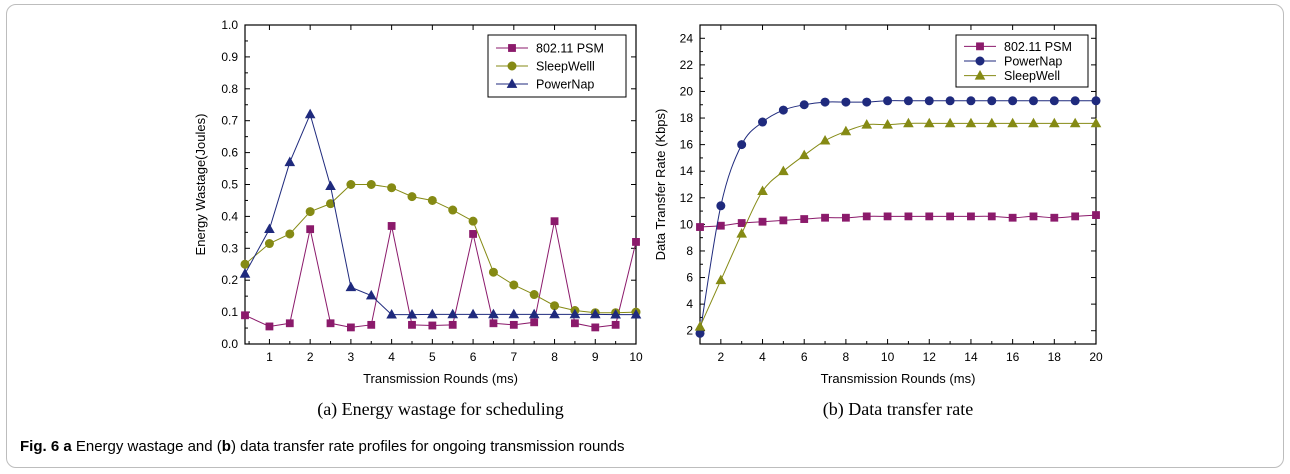  What do you see at coordinates (930, 357) in the screenshot?
I see `x-tick-label: 12` at bounding box center [930, 357].